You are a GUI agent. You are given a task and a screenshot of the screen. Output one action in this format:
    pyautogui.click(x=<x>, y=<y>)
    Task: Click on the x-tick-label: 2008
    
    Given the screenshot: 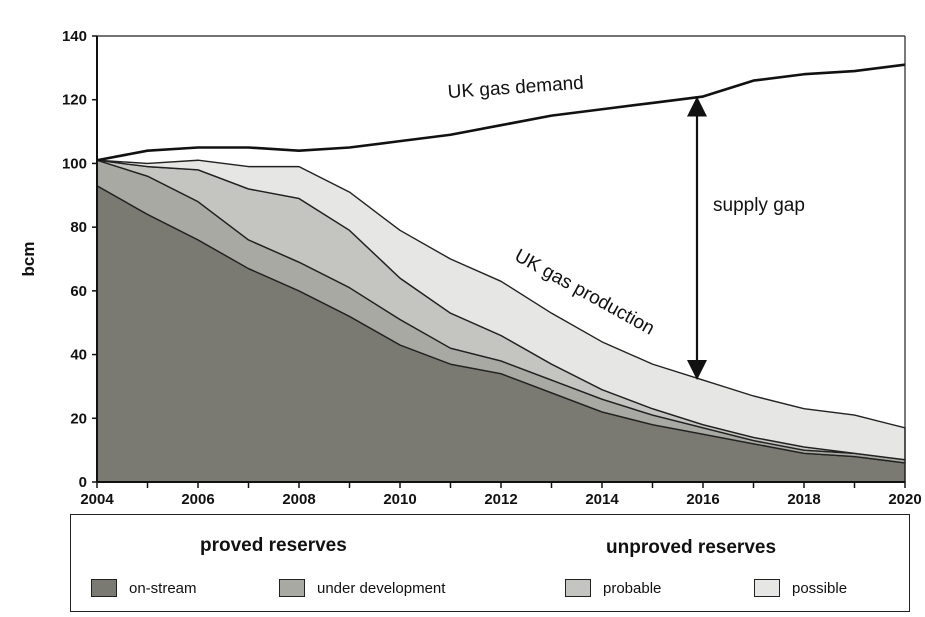 What is the action you would take?
    pyautogui.click(x=298, y=499)
    